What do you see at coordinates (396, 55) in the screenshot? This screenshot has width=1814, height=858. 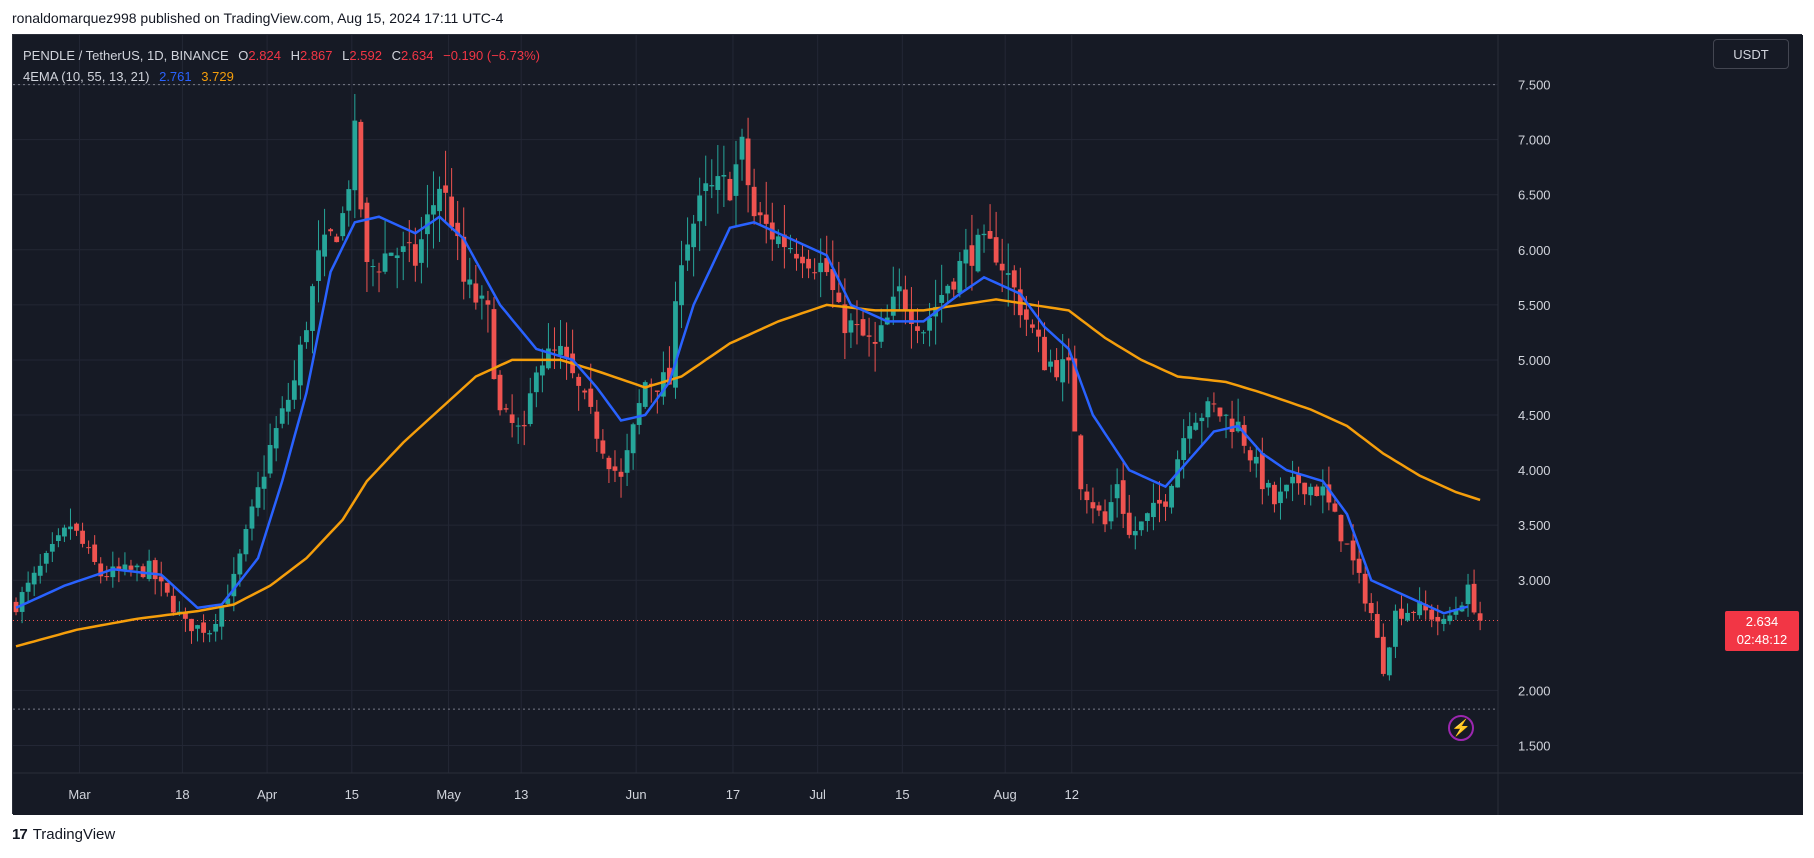 I see `close-label: C` at bounding box center [396, 55].